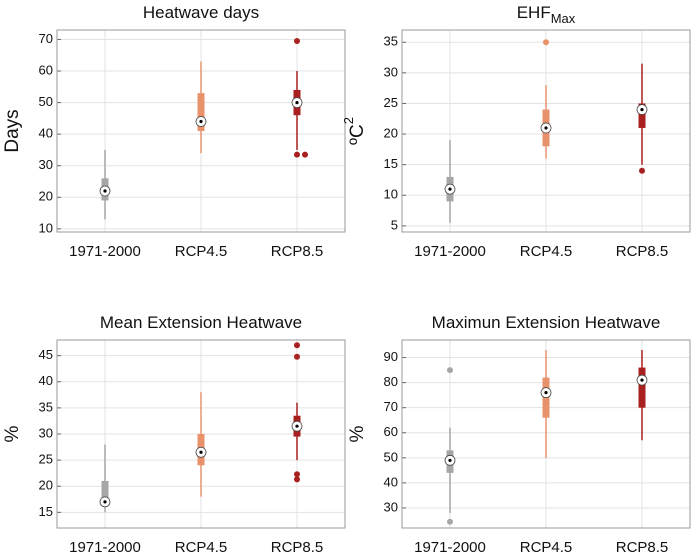 This screenshot has height=557, width=700. What do you see at coordinates (394, 224) in the screenshot?
I see `y-tick-label: 5` at bounding box center [394, 224].